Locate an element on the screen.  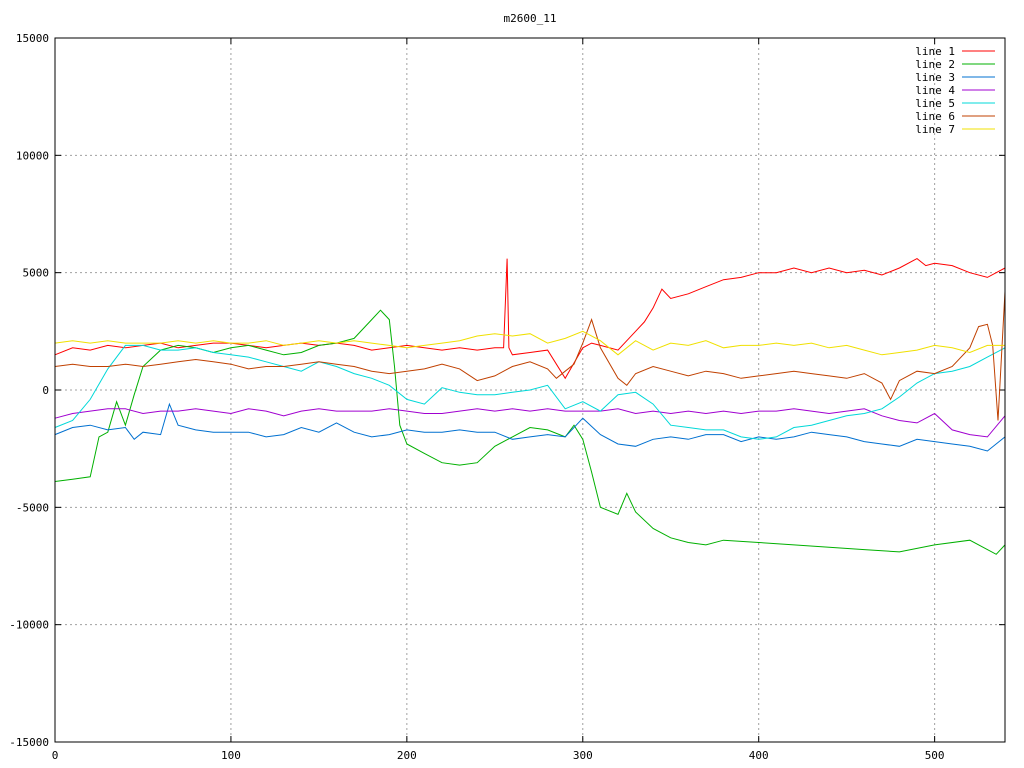
y-tick-label: 0 is located at coordinates (45, 390).